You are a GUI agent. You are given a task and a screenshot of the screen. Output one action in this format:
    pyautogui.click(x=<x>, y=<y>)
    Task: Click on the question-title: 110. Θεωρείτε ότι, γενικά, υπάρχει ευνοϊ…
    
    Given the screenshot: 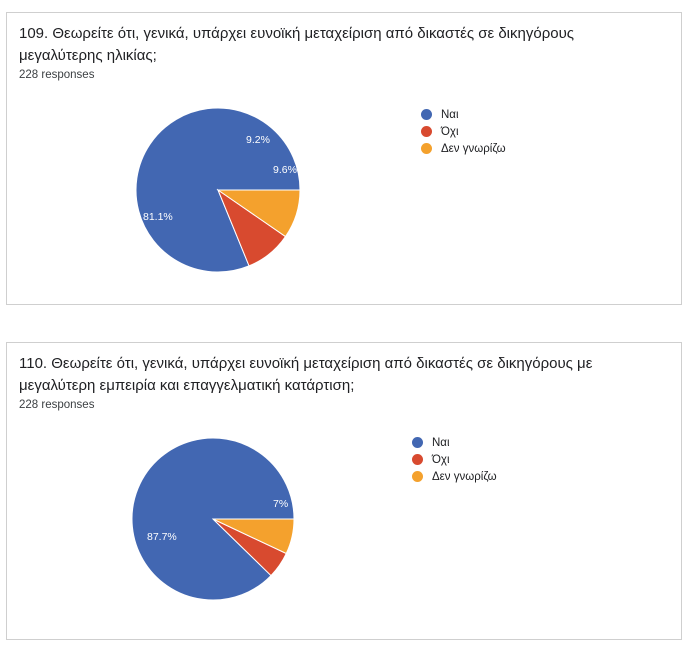 What is the action you would take?
    pyautogui.click(x=306, y=374)
    